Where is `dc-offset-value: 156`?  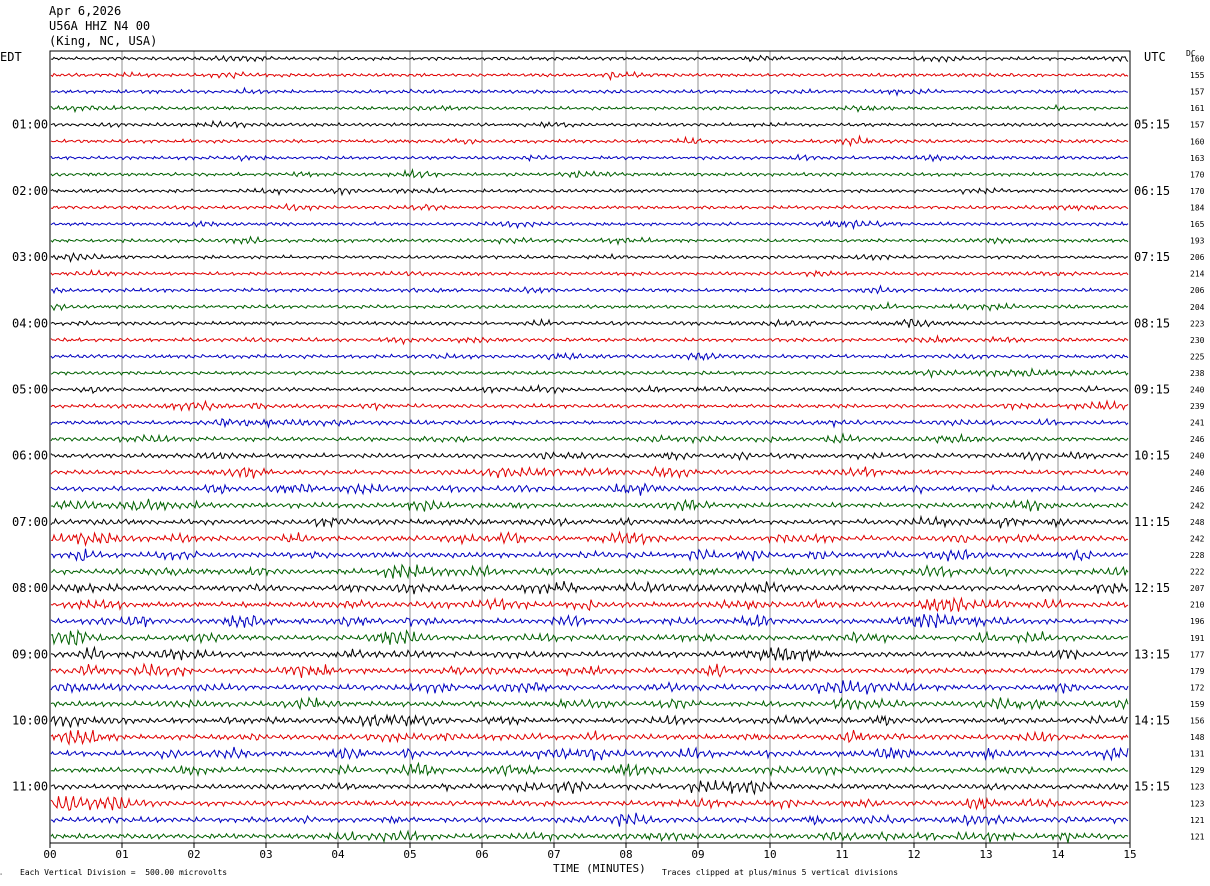 dc-offset-value: 156 is located at coordinates (1197, 721).